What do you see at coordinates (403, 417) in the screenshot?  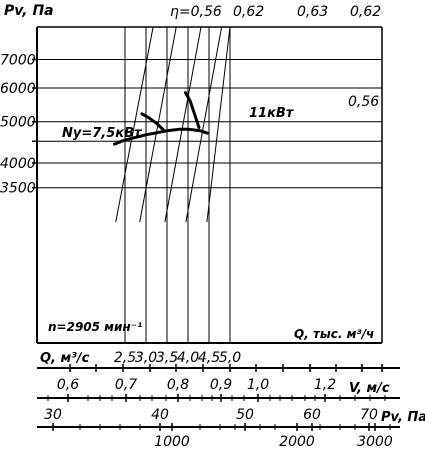 I see `pv-dynamic-scale-label: Pv, Па` at bounding box center [403, 417].